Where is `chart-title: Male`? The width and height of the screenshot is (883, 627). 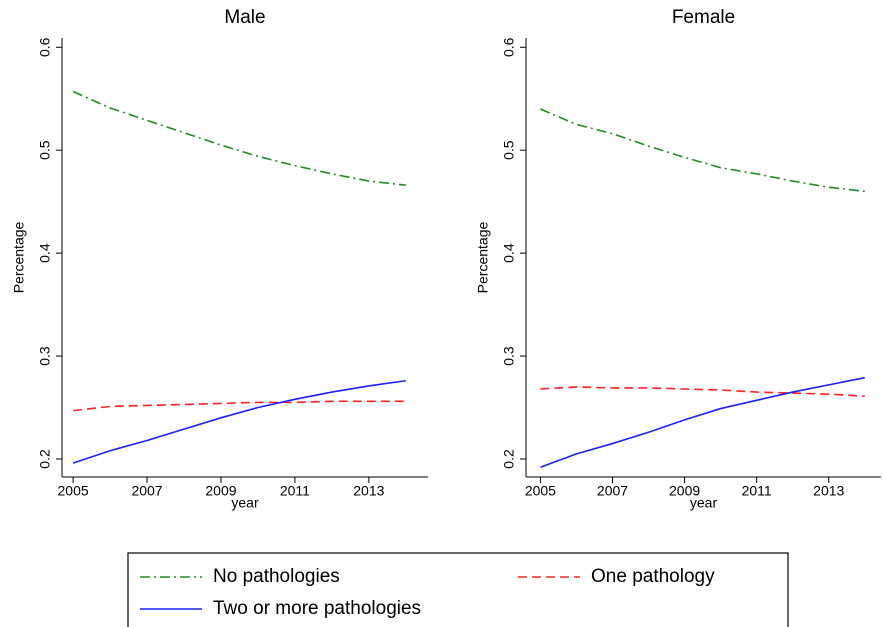
chart-title: Male is located at coordinates (244, 17).